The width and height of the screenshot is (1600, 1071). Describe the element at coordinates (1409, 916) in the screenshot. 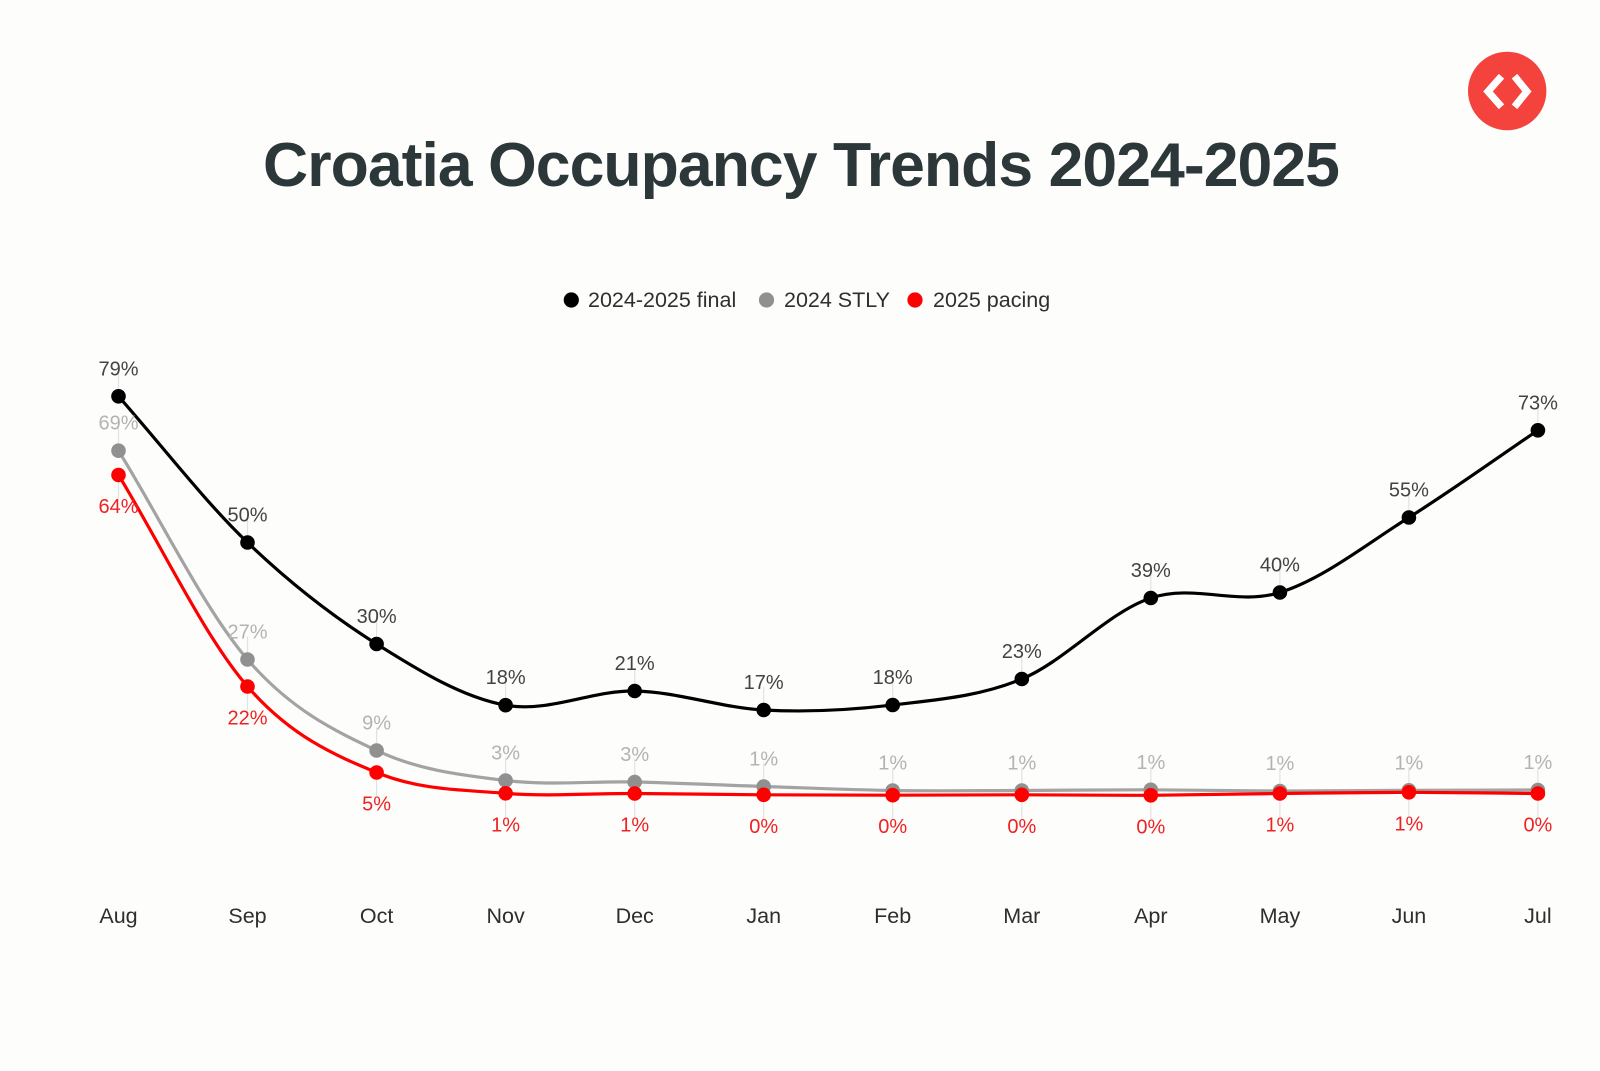

I see `svg-text: Jun` at that location.